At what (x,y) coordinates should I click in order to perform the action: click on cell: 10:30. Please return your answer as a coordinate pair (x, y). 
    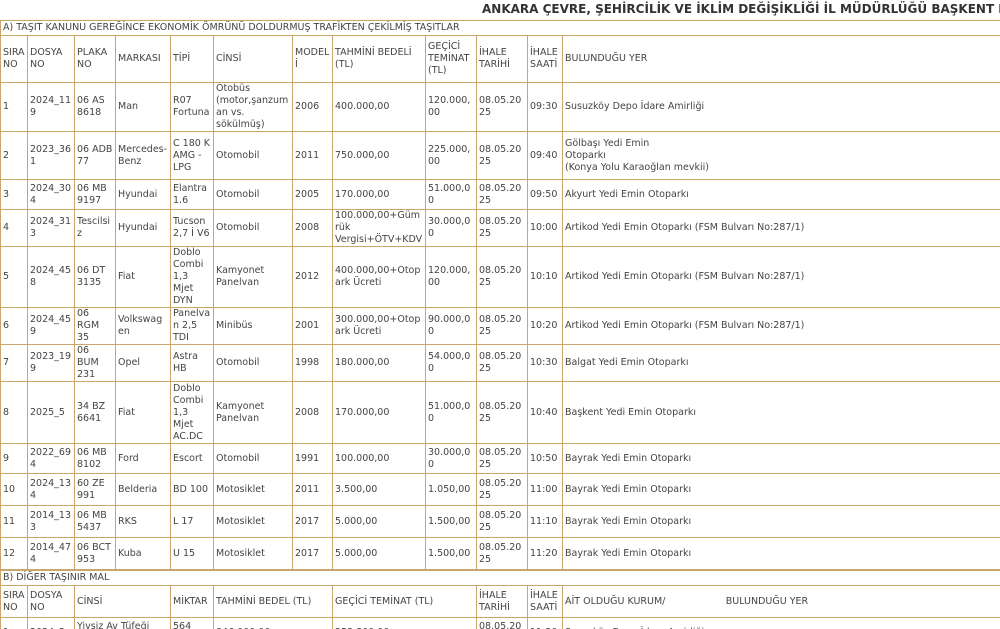
    Looking at the image, I should click on (545, 363).